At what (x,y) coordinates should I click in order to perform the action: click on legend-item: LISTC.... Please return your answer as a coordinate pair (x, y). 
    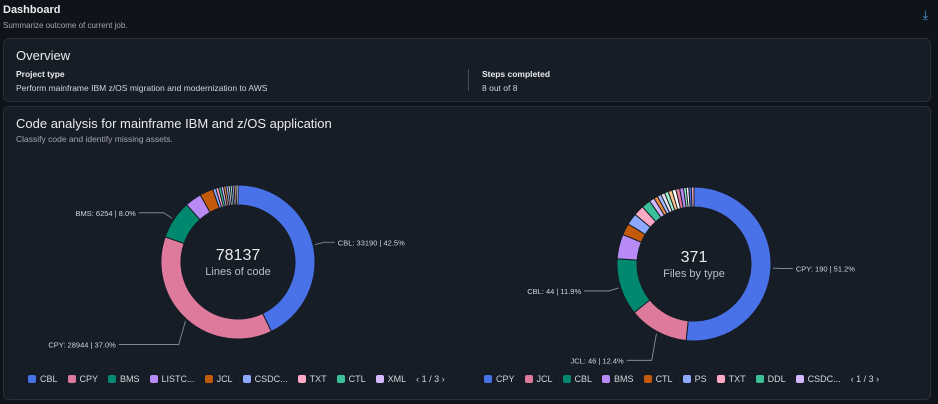
    Looking at the image, I should click on (172, 379).